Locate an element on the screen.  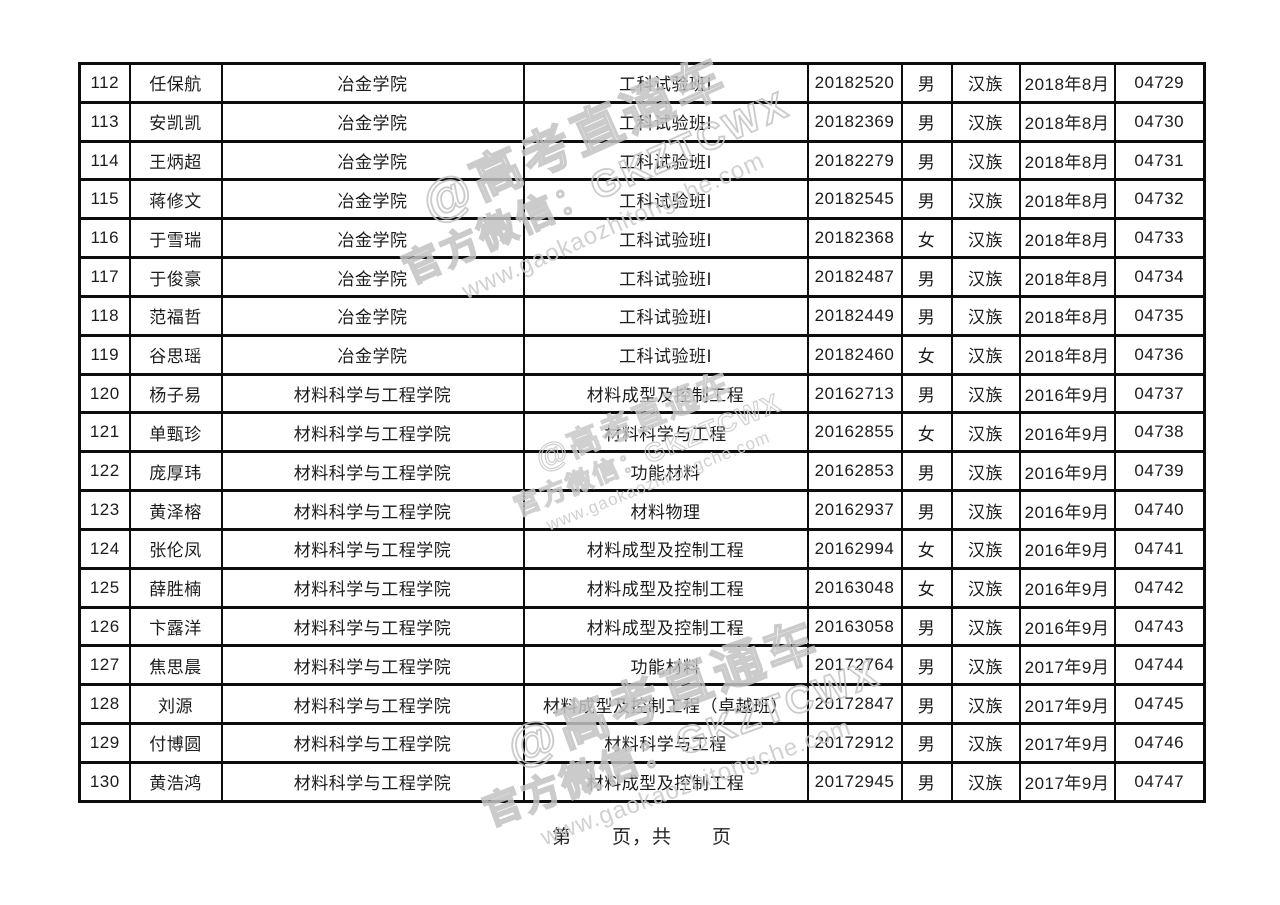
table-cell: 04738 is located at coordinates (1159, 432).